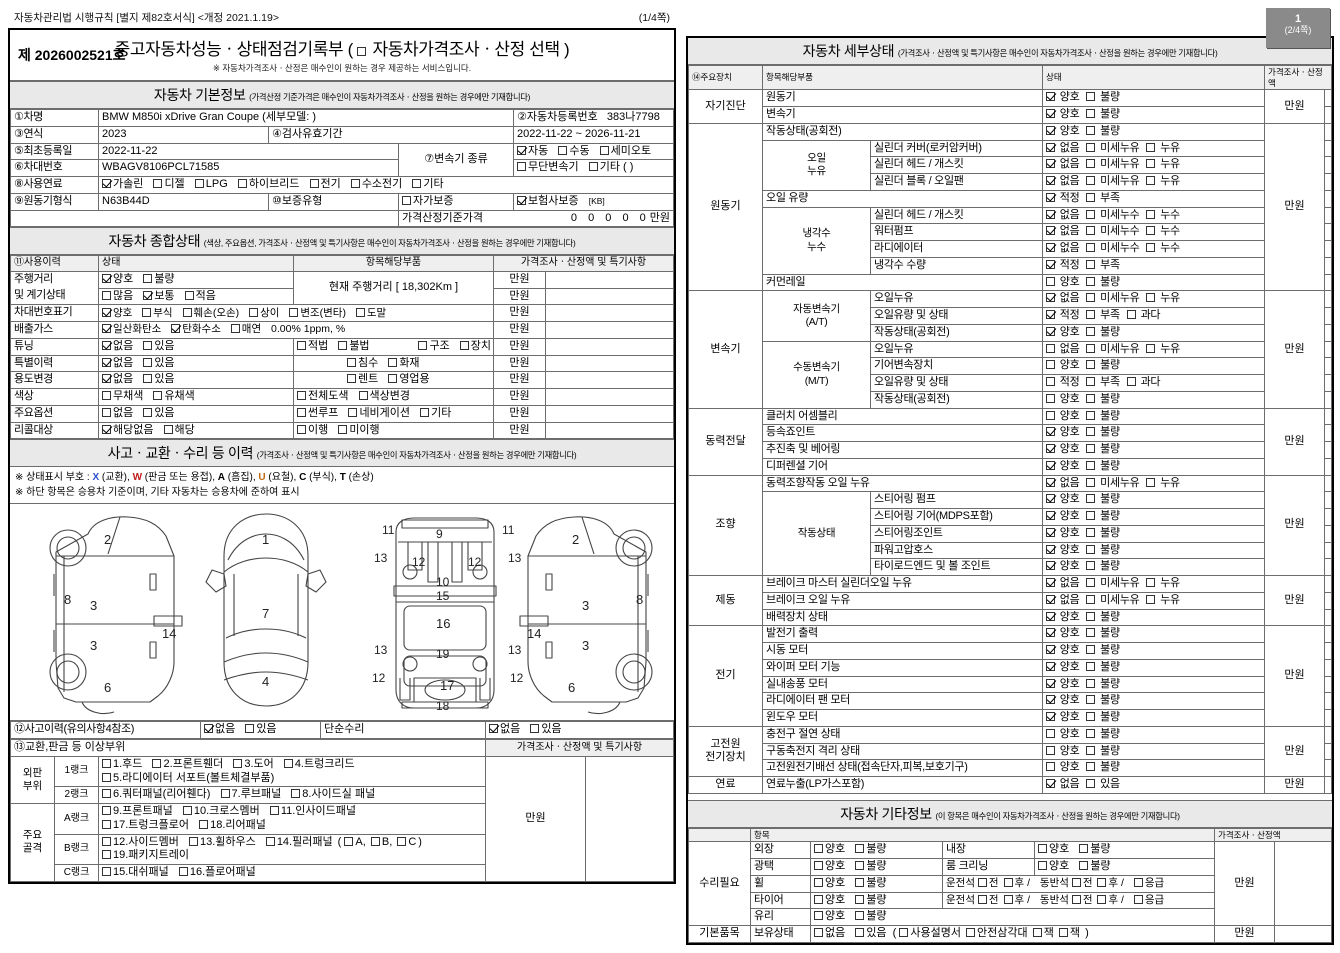 Image resolution: width=1340 pixels, height=953 pixels. Describe the element at coordinates (871, 901) in the screenshot. I see `tire-bad: 불량` at that location.